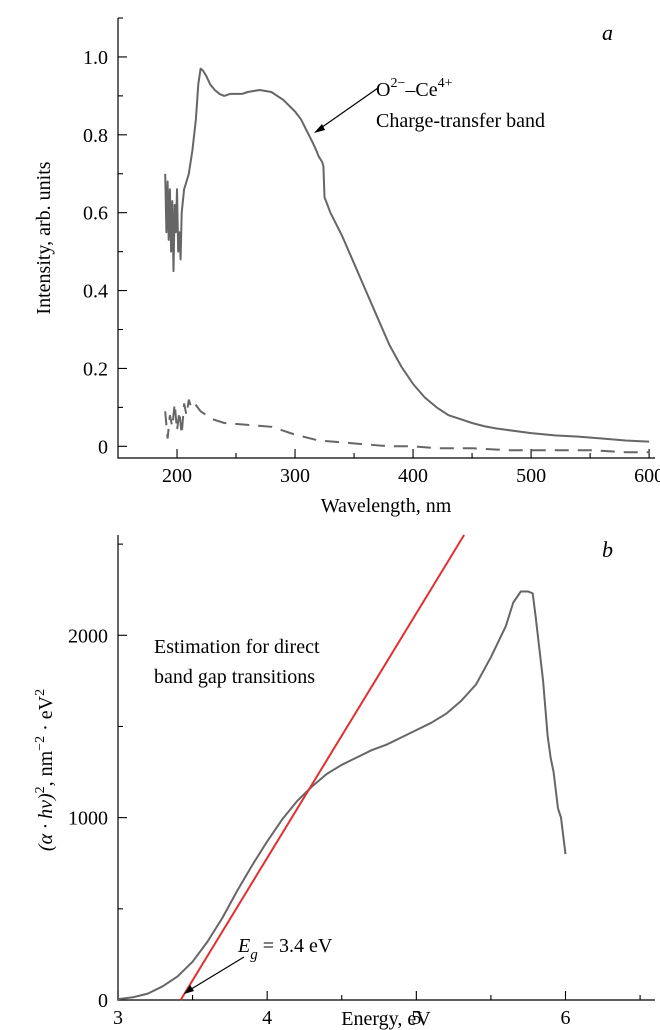 This screenshot has width=660, height=1030. Describe the element at coordinates (88, 636) in the screenshot. I see `panel-b-ytick-label: 2000` at that location.